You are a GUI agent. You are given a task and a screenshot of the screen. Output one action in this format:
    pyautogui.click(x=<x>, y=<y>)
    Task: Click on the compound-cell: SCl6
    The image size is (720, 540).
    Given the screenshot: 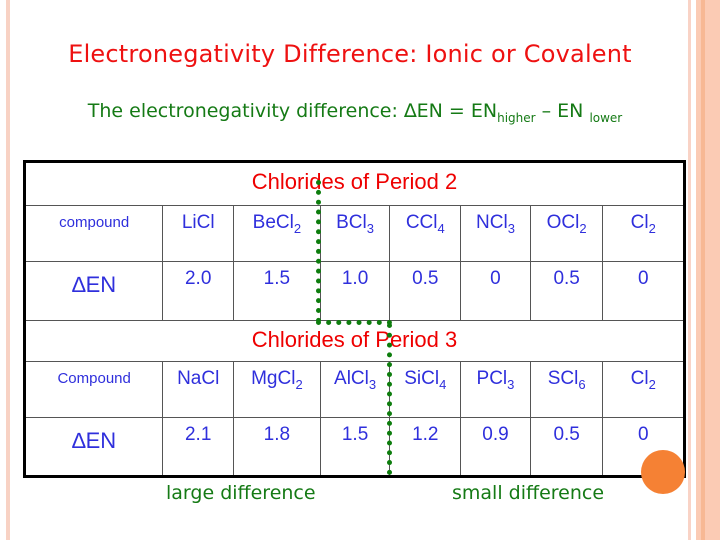 What is the action you would take?
    pyautogui.click(x=566, y=389)
    